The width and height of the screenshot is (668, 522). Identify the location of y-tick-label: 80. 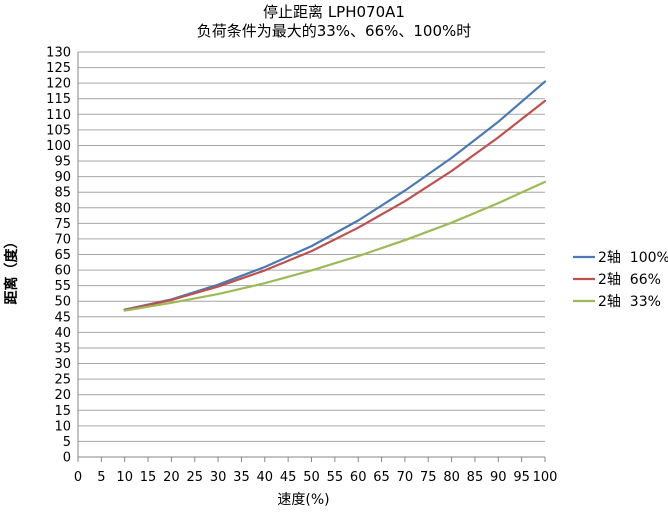
(62, 208).